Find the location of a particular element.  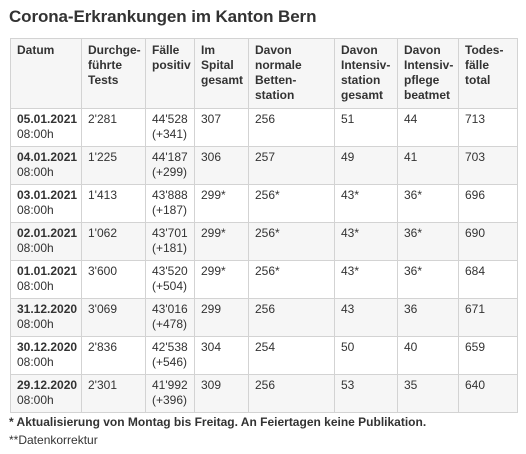

cell-deaths: 659 is located at coordinates (488, 355).